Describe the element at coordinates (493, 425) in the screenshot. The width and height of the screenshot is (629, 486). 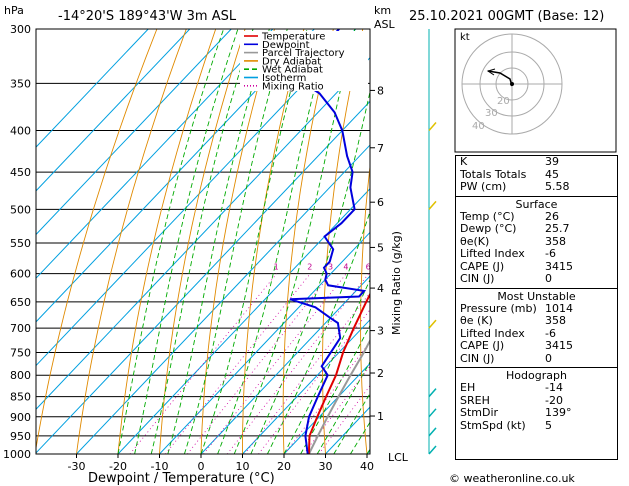
I see `index-label: StmSpd (kt)` at that location.